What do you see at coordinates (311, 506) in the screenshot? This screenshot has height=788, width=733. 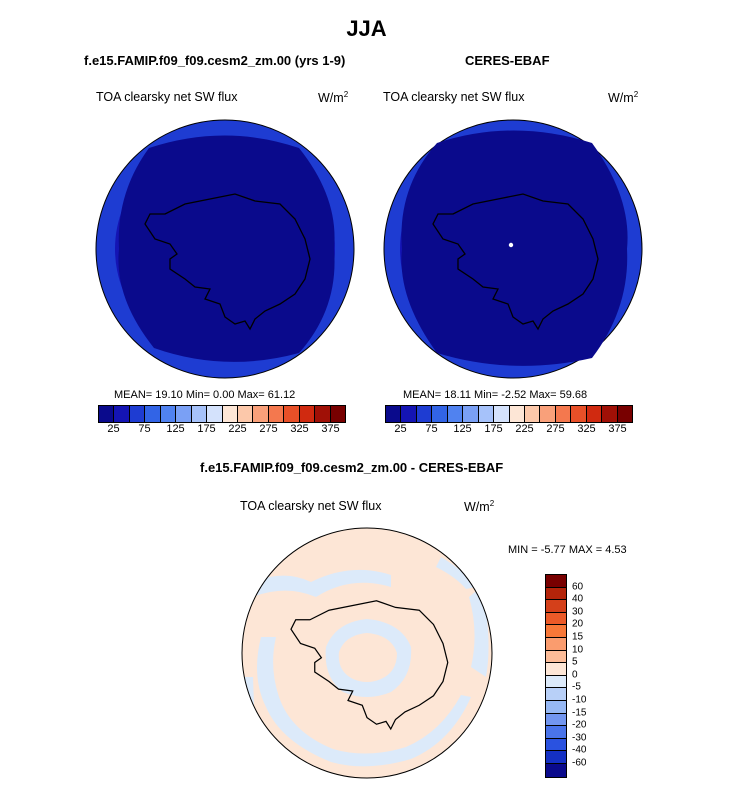 I see `diff-variable: TOA clearsky net SW flux` at bounding box center [311, 506].